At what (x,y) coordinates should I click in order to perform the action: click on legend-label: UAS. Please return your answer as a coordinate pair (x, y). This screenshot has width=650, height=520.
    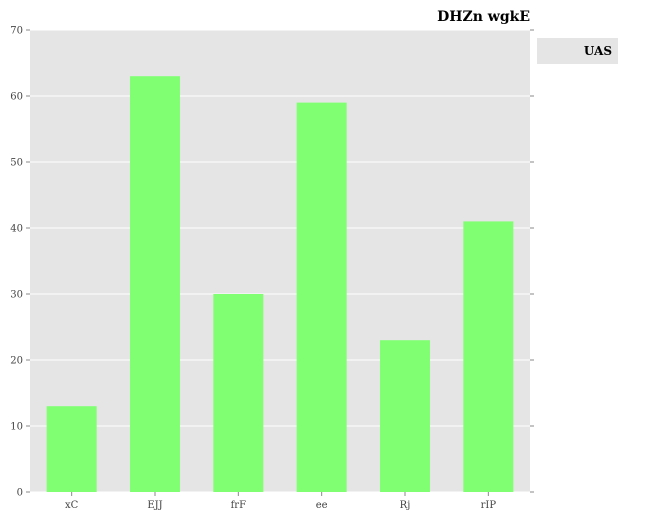
    Looking at the image, I should click on (598, 51).